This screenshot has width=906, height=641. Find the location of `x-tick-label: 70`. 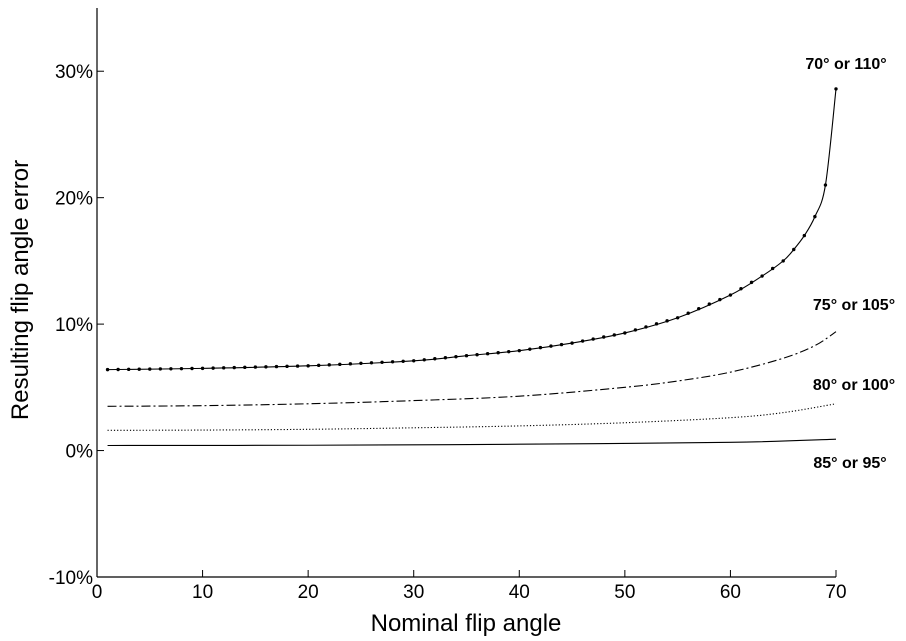

x-tick-label: 70 is located at coordinates (835, 592).